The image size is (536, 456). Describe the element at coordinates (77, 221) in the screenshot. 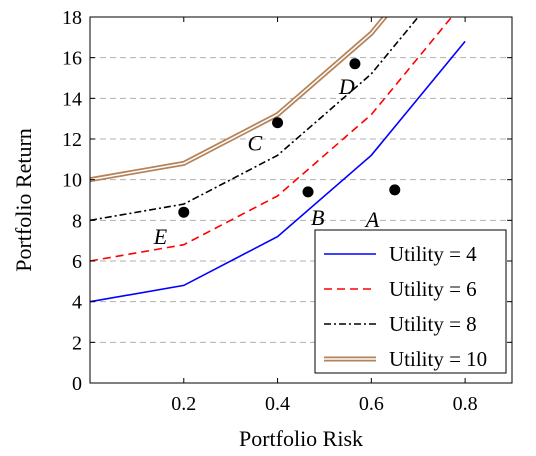

I see `y-tick-label: 8` at that location.